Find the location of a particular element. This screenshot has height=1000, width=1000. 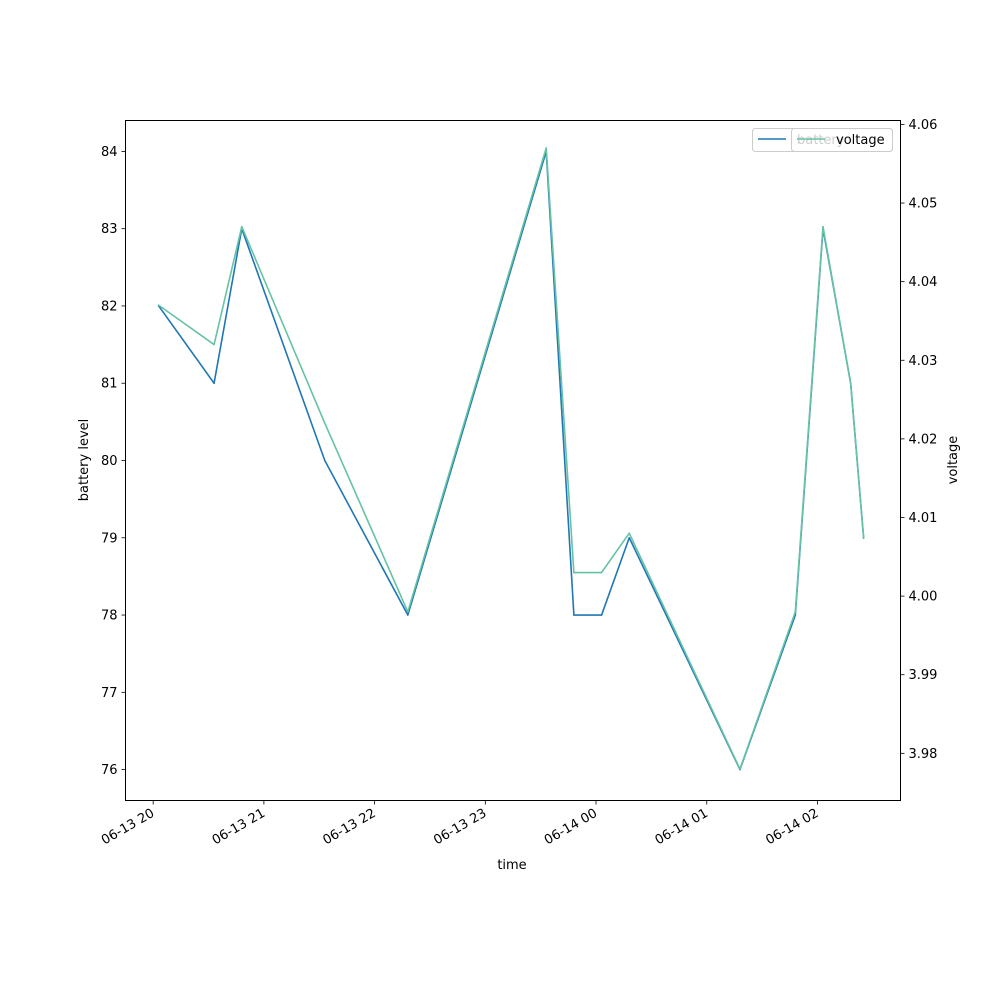

left-y-axis-label: battery level is located at coordinates (84, 460).